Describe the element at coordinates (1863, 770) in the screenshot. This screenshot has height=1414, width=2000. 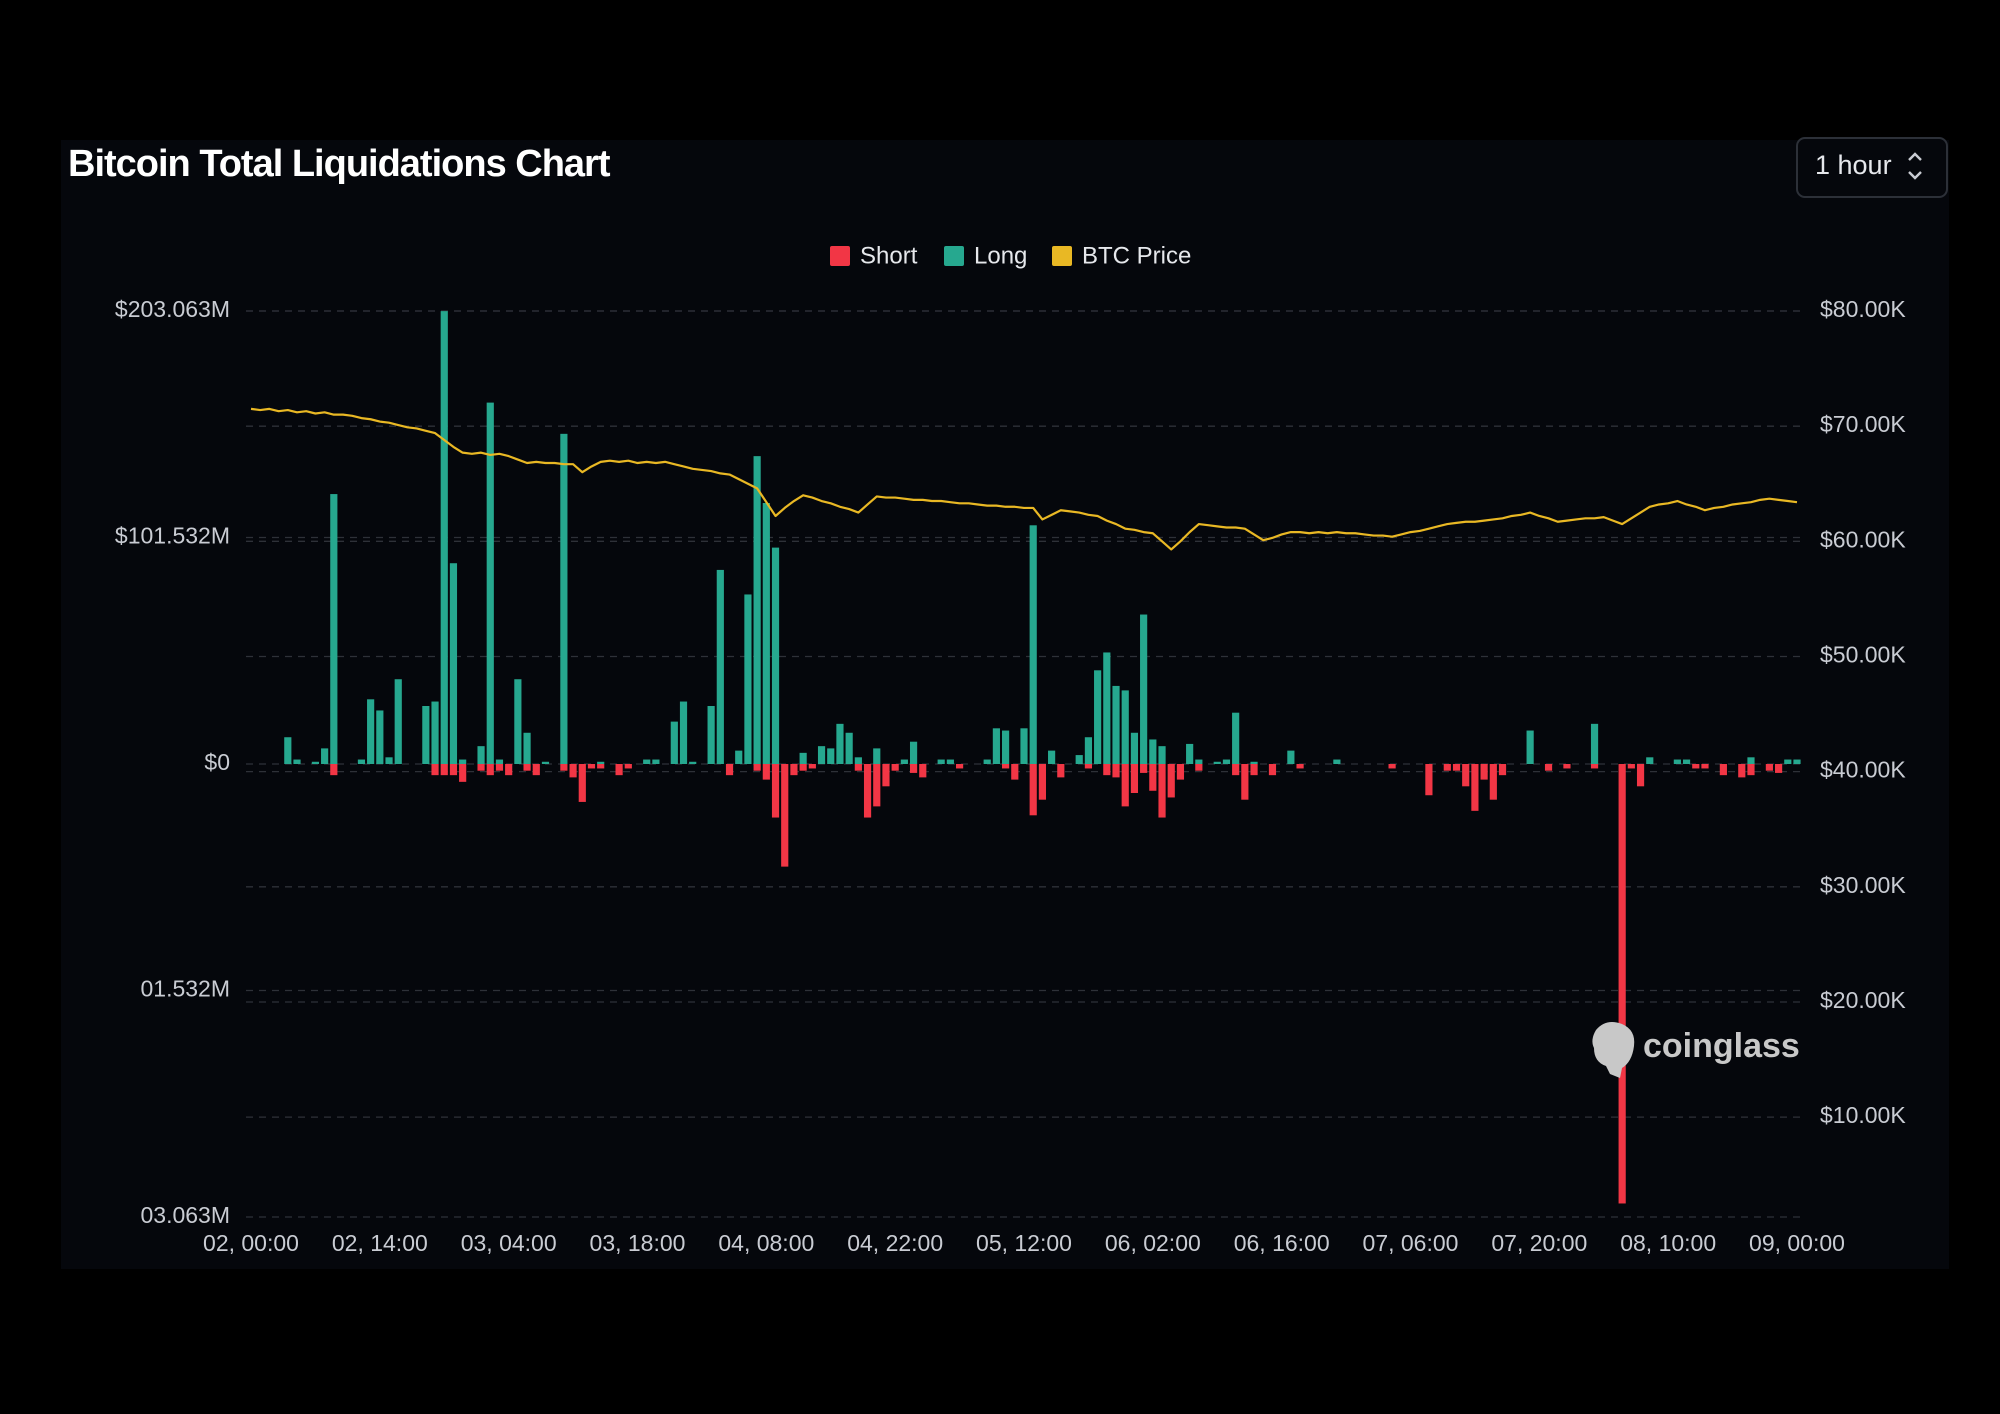
I see `y2-tick-label: $40.00K` at that location.